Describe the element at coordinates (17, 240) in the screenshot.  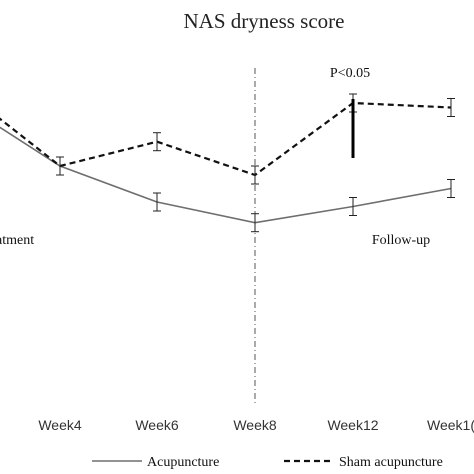
I see `phase-label-treatment: atment` at that location.